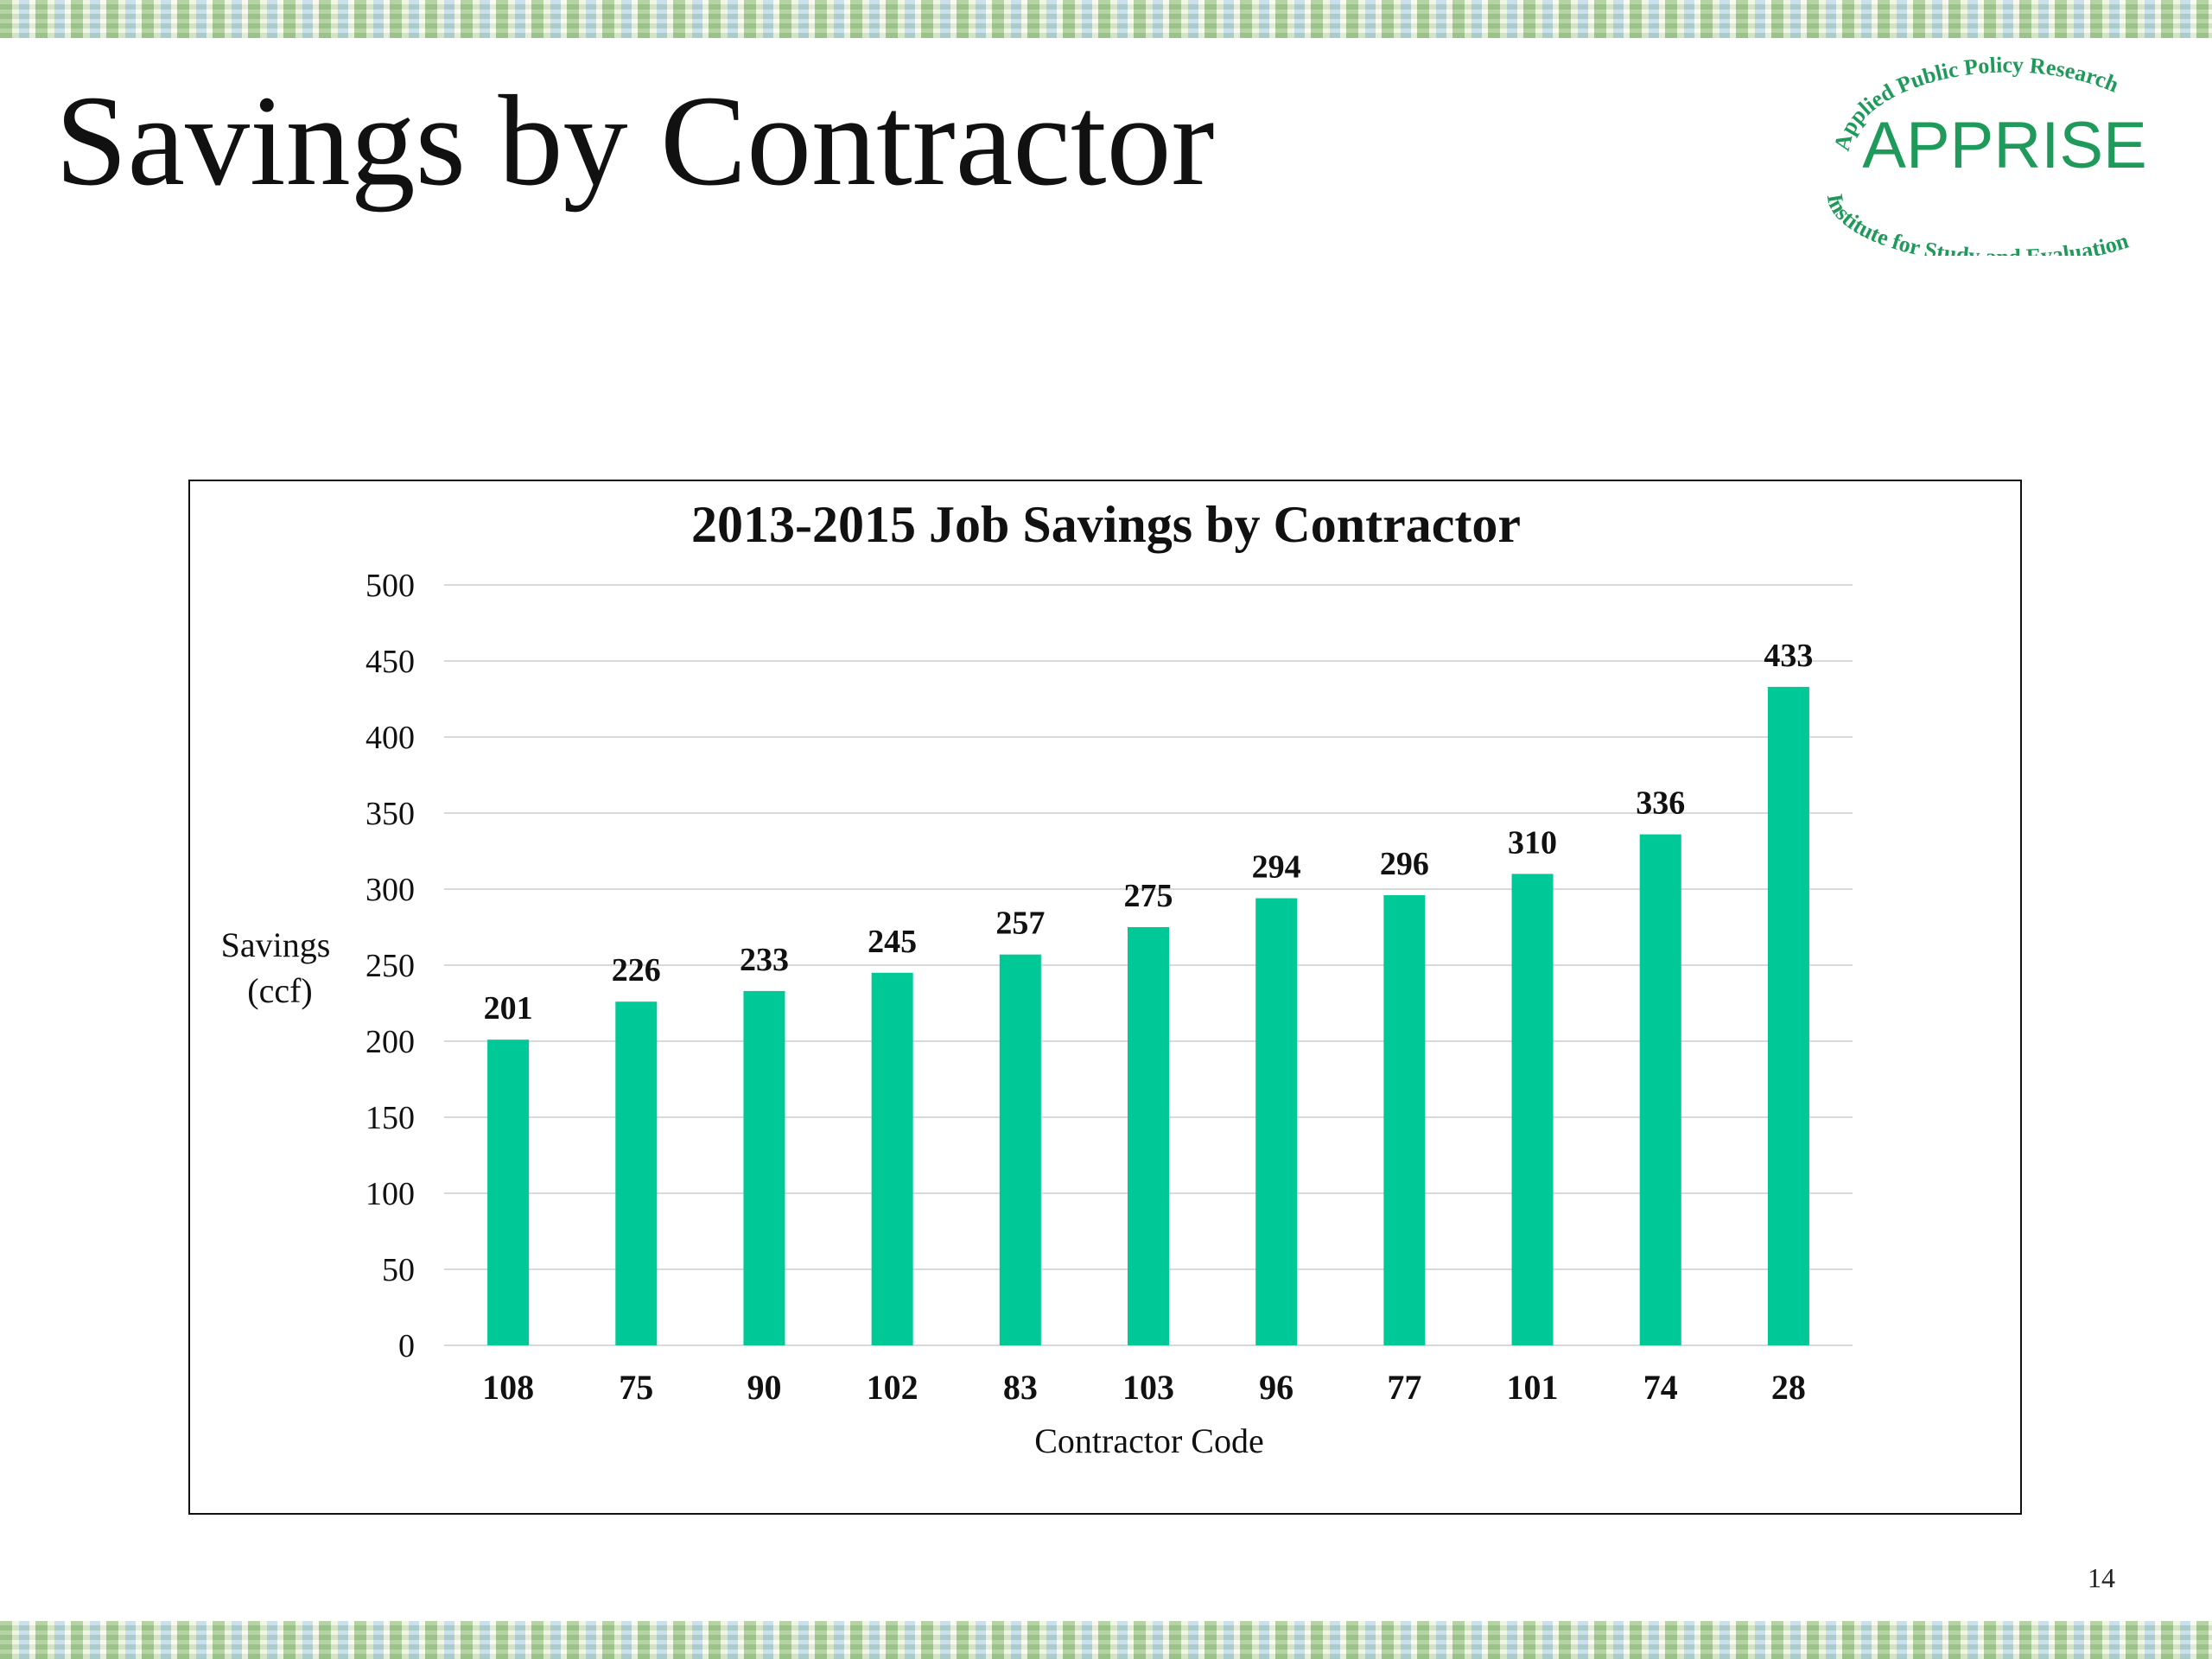 The image size is (2212, 1659). Describe the element at coordinates (1106, 1640) in the screenshot. I see `bottom-decorative-band` at that location.